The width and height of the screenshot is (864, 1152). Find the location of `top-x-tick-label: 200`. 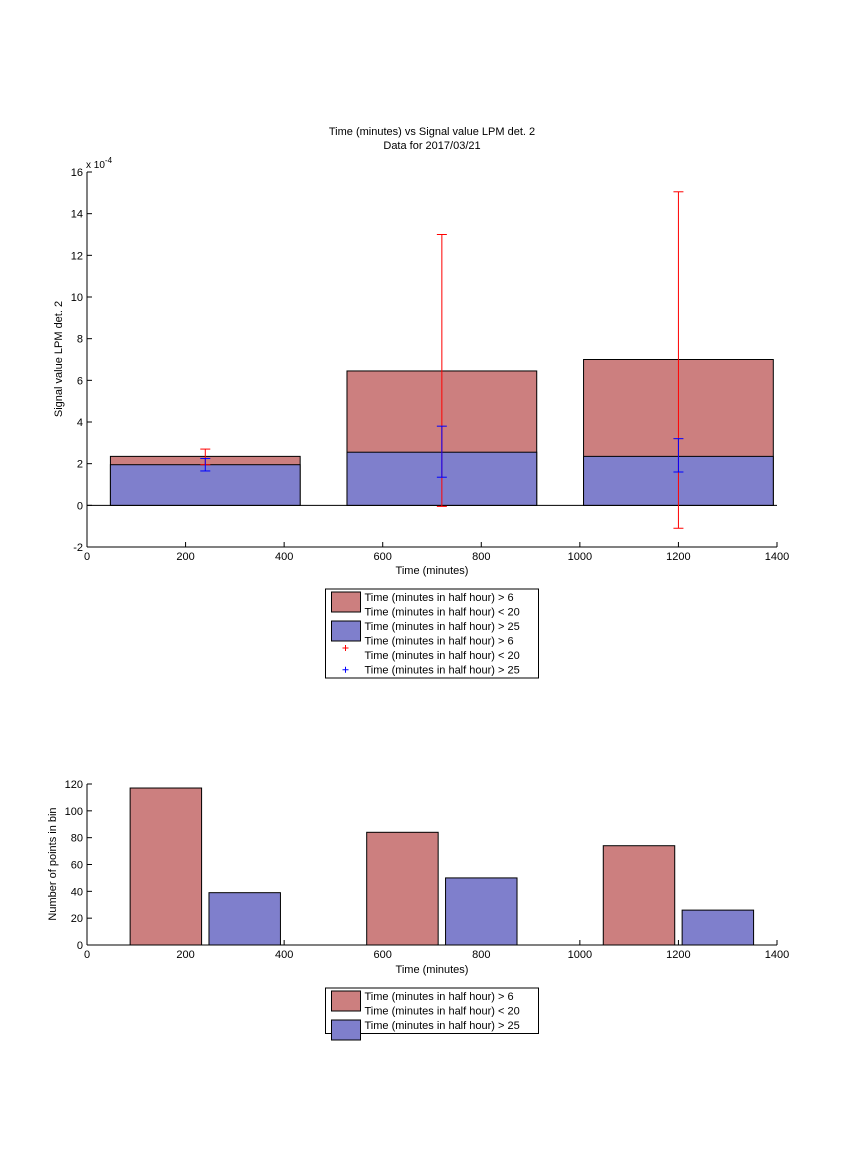

top-x-tick-label: 200 is located at coordinates (185, 557).